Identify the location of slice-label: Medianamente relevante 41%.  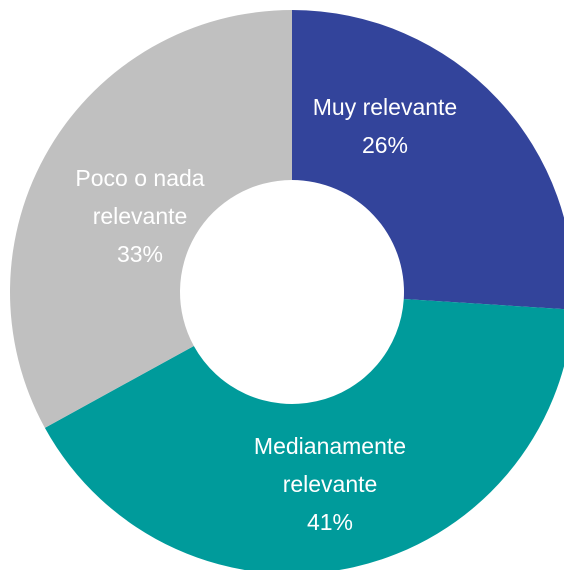
(330, 484).